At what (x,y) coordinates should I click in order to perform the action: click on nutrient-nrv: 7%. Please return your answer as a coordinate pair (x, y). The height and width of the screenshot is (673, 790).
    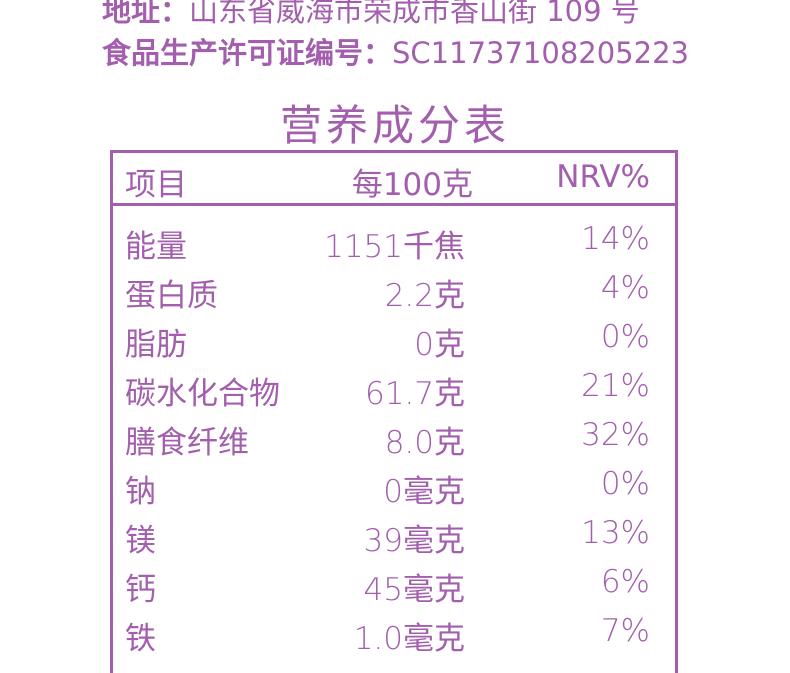
    Looking at the image, I should click on (625, 631).